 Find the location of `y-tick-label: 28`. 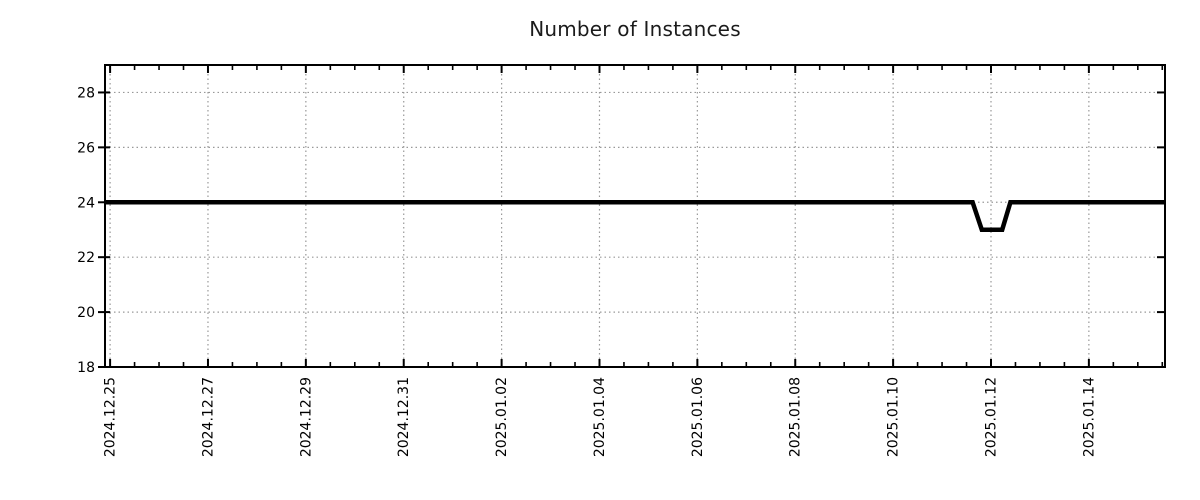

y-tick-label: 28 is located at coordinates (86, 93).